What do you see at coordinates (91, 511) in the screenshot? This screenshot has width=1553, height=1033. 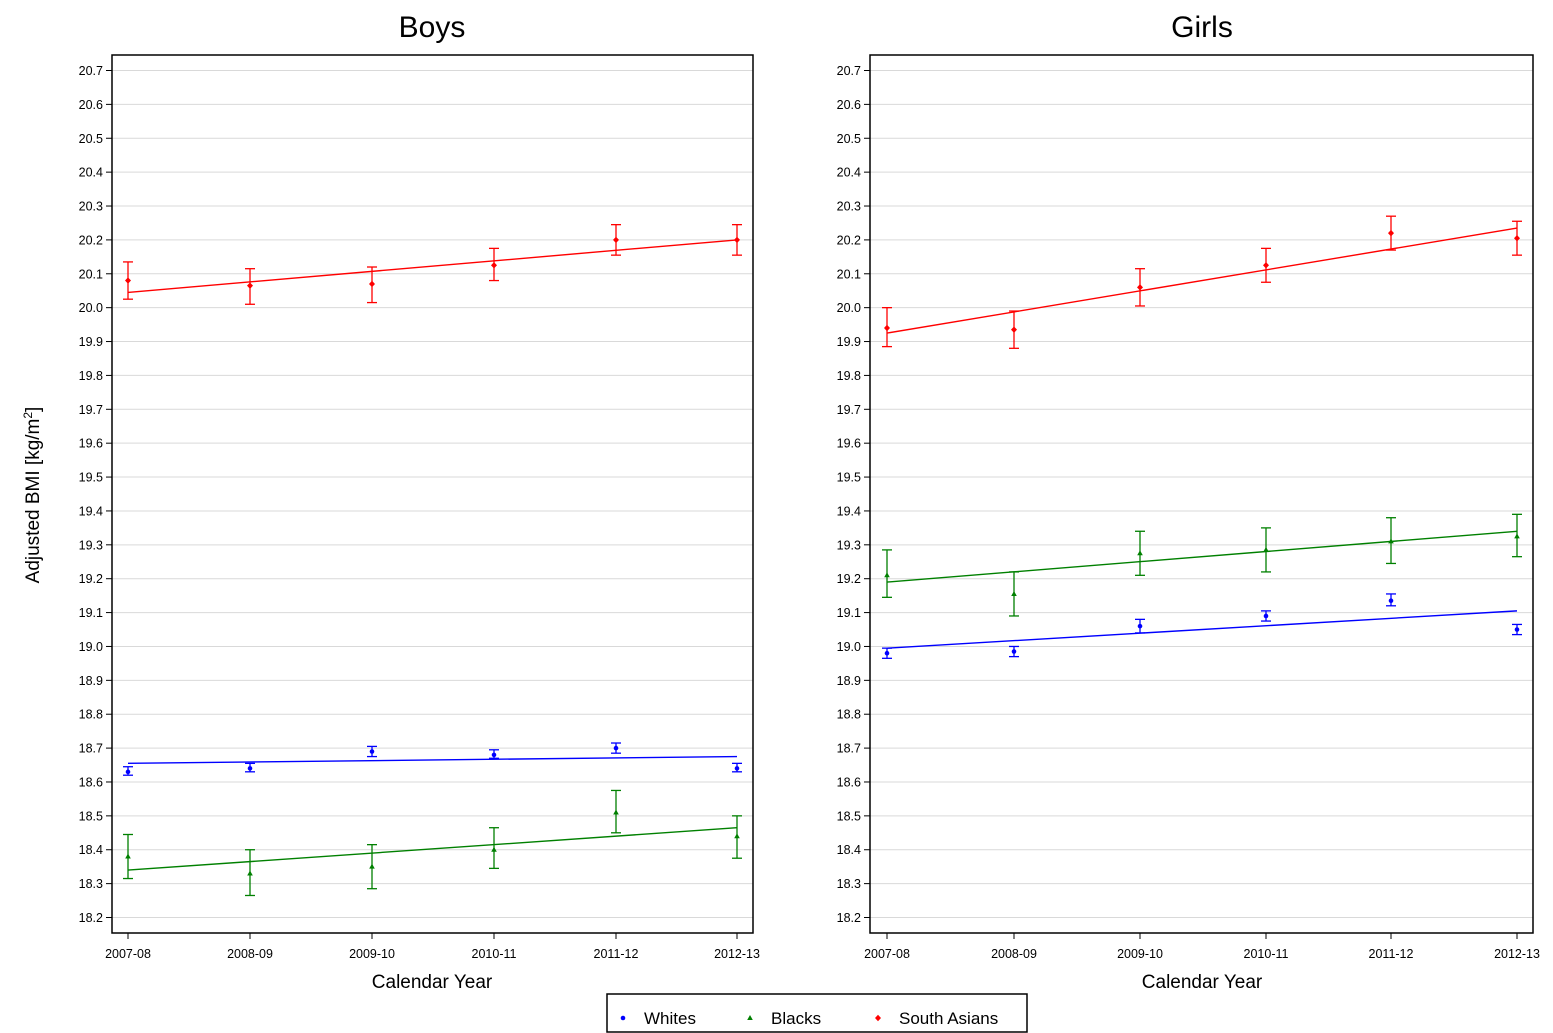 I see `y-tick-label: 19.4` at bounding box center [91, 511].